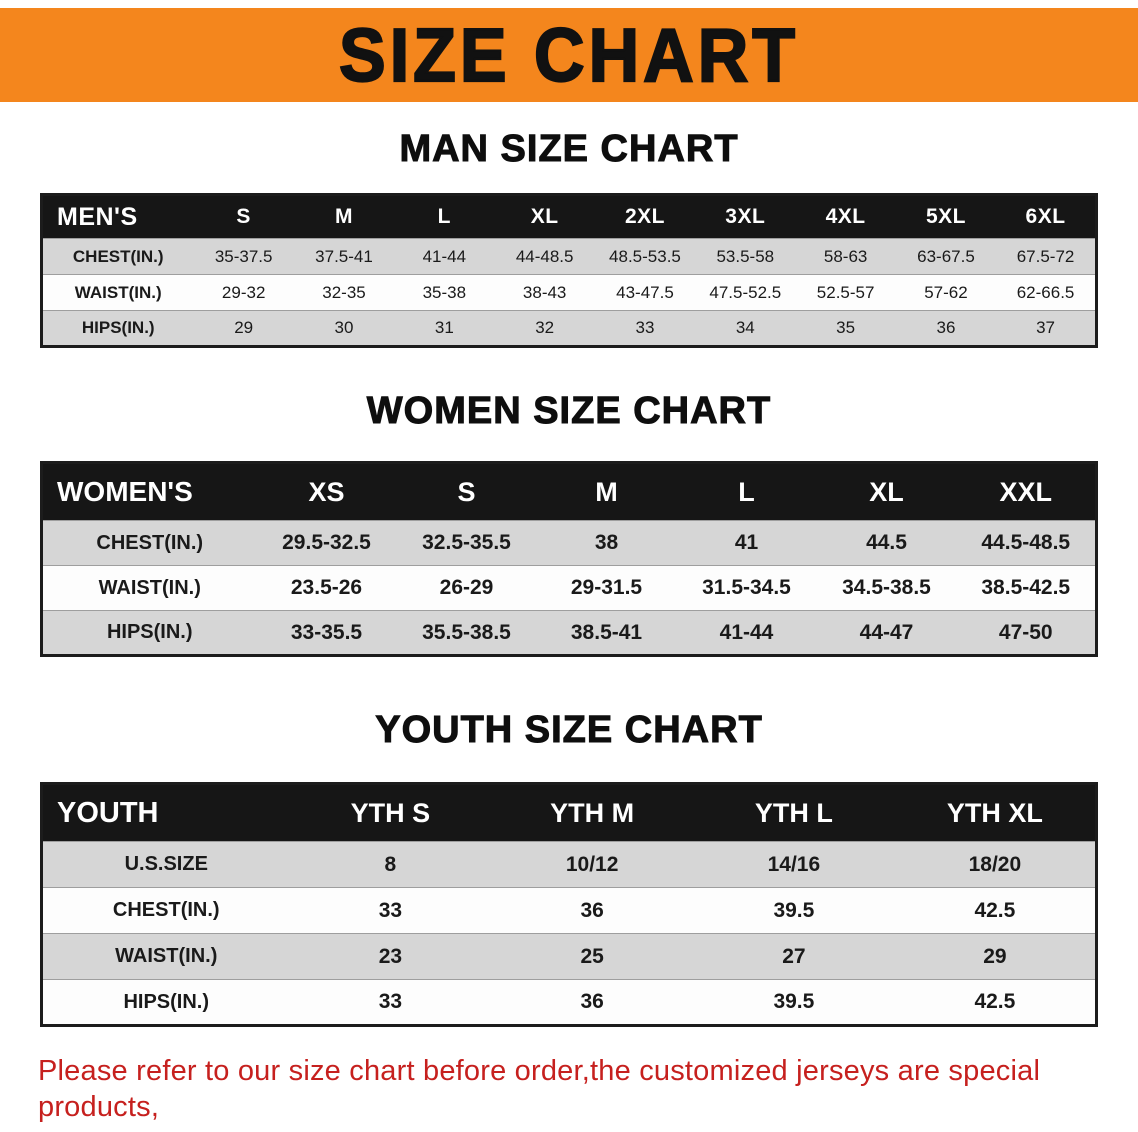 This screenshot has height=1132, width=1138. I want to click on size-column-header: YTH S, so click(390, 812).